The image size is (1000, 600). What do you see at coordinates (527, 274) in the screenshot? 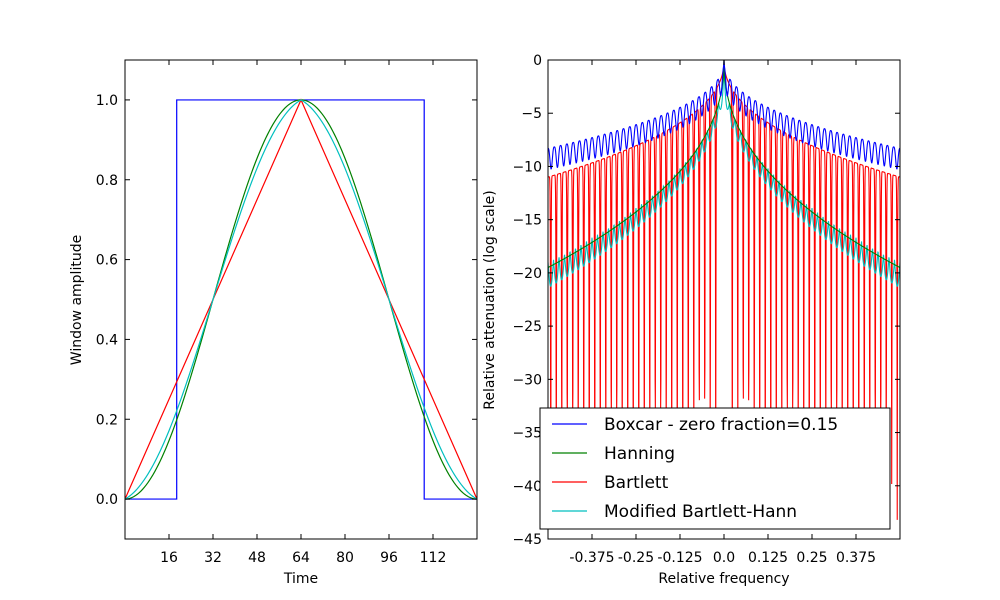
I see `y-tick-label: −20` at bounding box center [527, 274].